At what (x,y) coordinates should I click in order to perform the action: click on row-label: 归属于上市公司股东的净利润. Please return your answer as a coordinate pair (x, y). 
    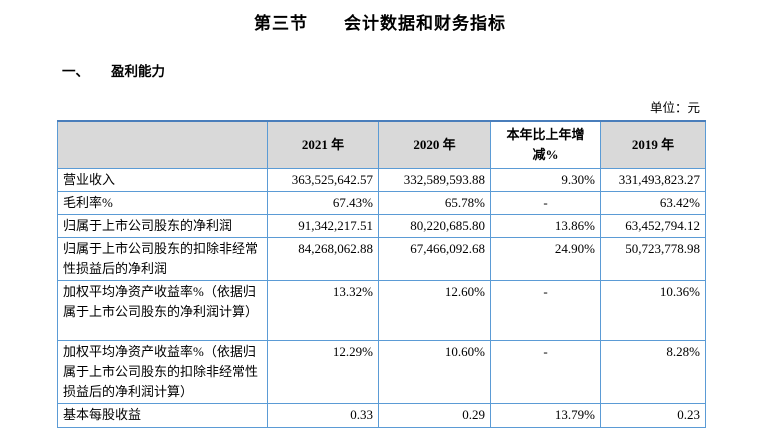
    Looking at the image, I should click on (162, 225).